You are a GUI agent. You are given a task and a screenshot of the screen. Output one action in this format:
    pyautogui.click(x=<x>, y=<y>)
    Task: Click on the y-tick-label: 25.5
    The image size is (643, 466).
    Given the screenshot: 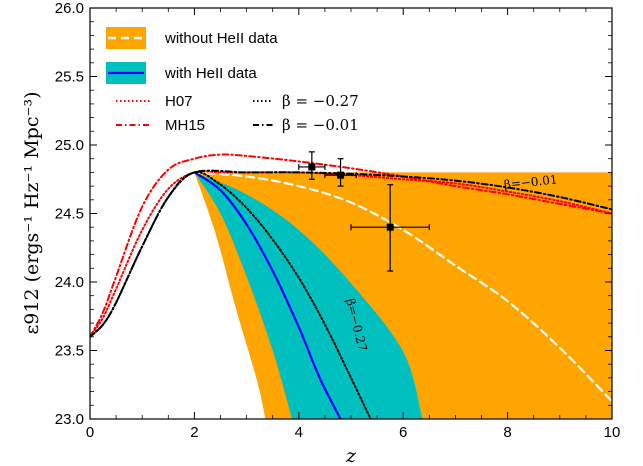 What is the action you would take?
    pyautogui.click(x=69, y=77)
    